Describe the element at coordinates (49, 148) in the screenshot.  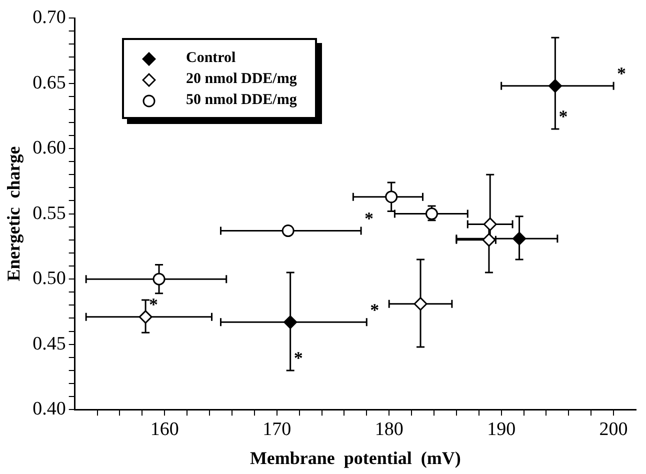
I see `y-tick-label: 0.60` at that location.